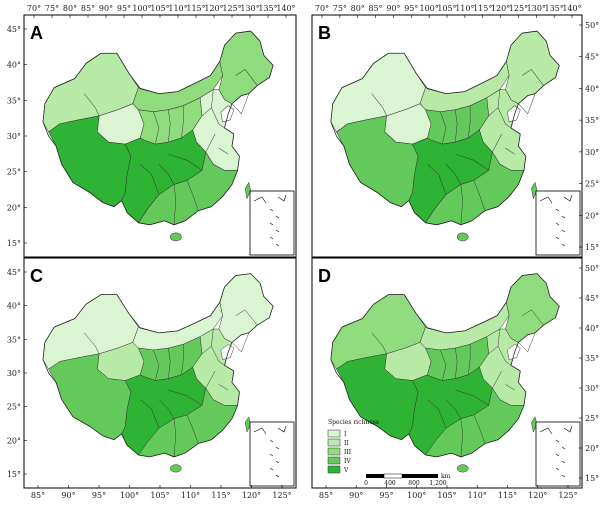  I want to click on right-tick-label: 45°, so click(592, 298).